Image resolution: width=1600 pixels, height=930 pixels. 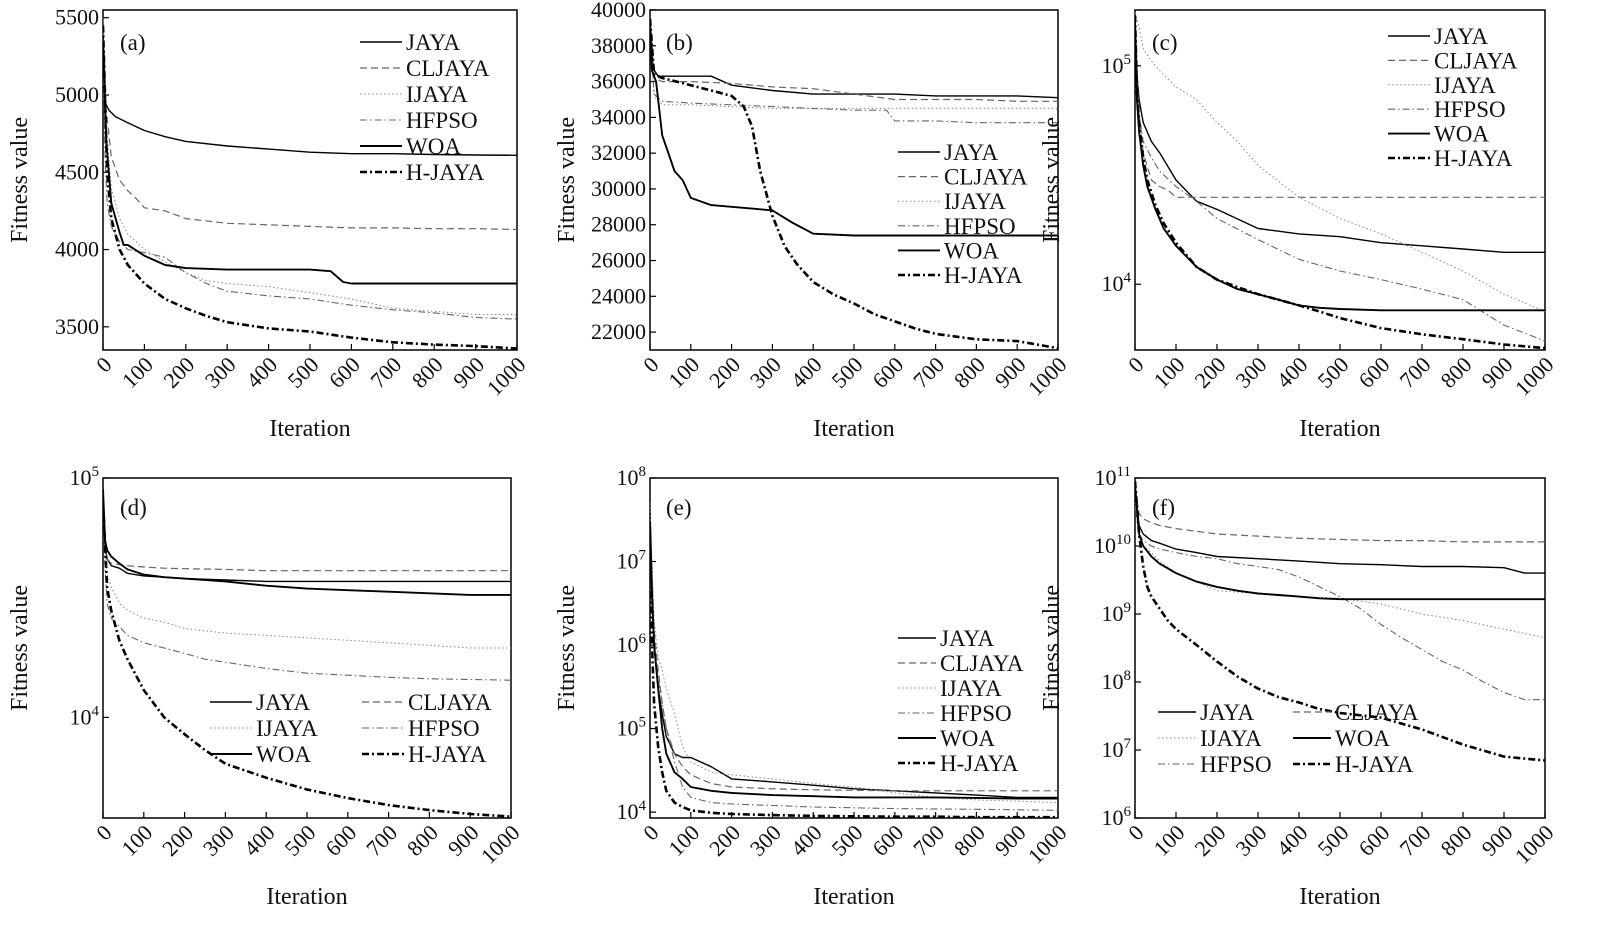 I want to click on y-tick-label: 10⁸, so click(x=1117, y=681).